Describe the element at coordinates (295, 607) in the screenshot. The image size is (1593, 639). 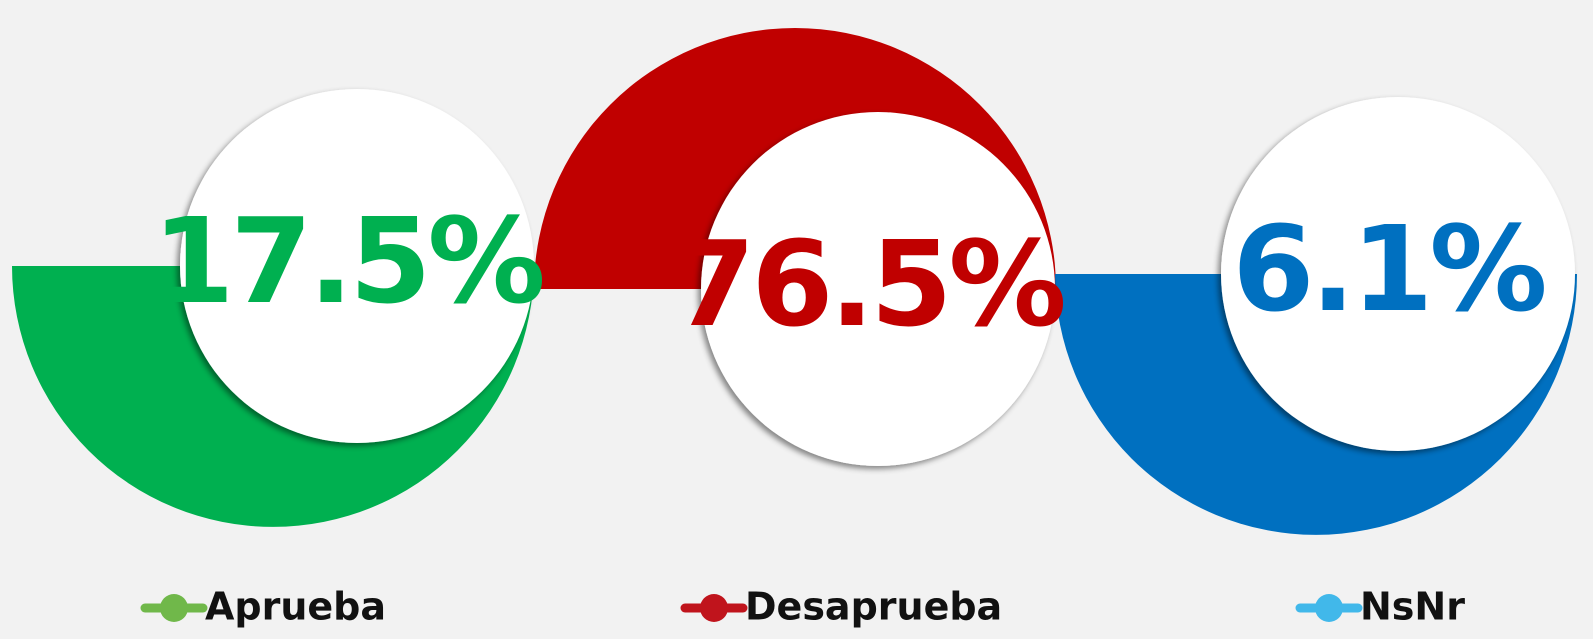
I see `legend-label: Aprueba` at that location.